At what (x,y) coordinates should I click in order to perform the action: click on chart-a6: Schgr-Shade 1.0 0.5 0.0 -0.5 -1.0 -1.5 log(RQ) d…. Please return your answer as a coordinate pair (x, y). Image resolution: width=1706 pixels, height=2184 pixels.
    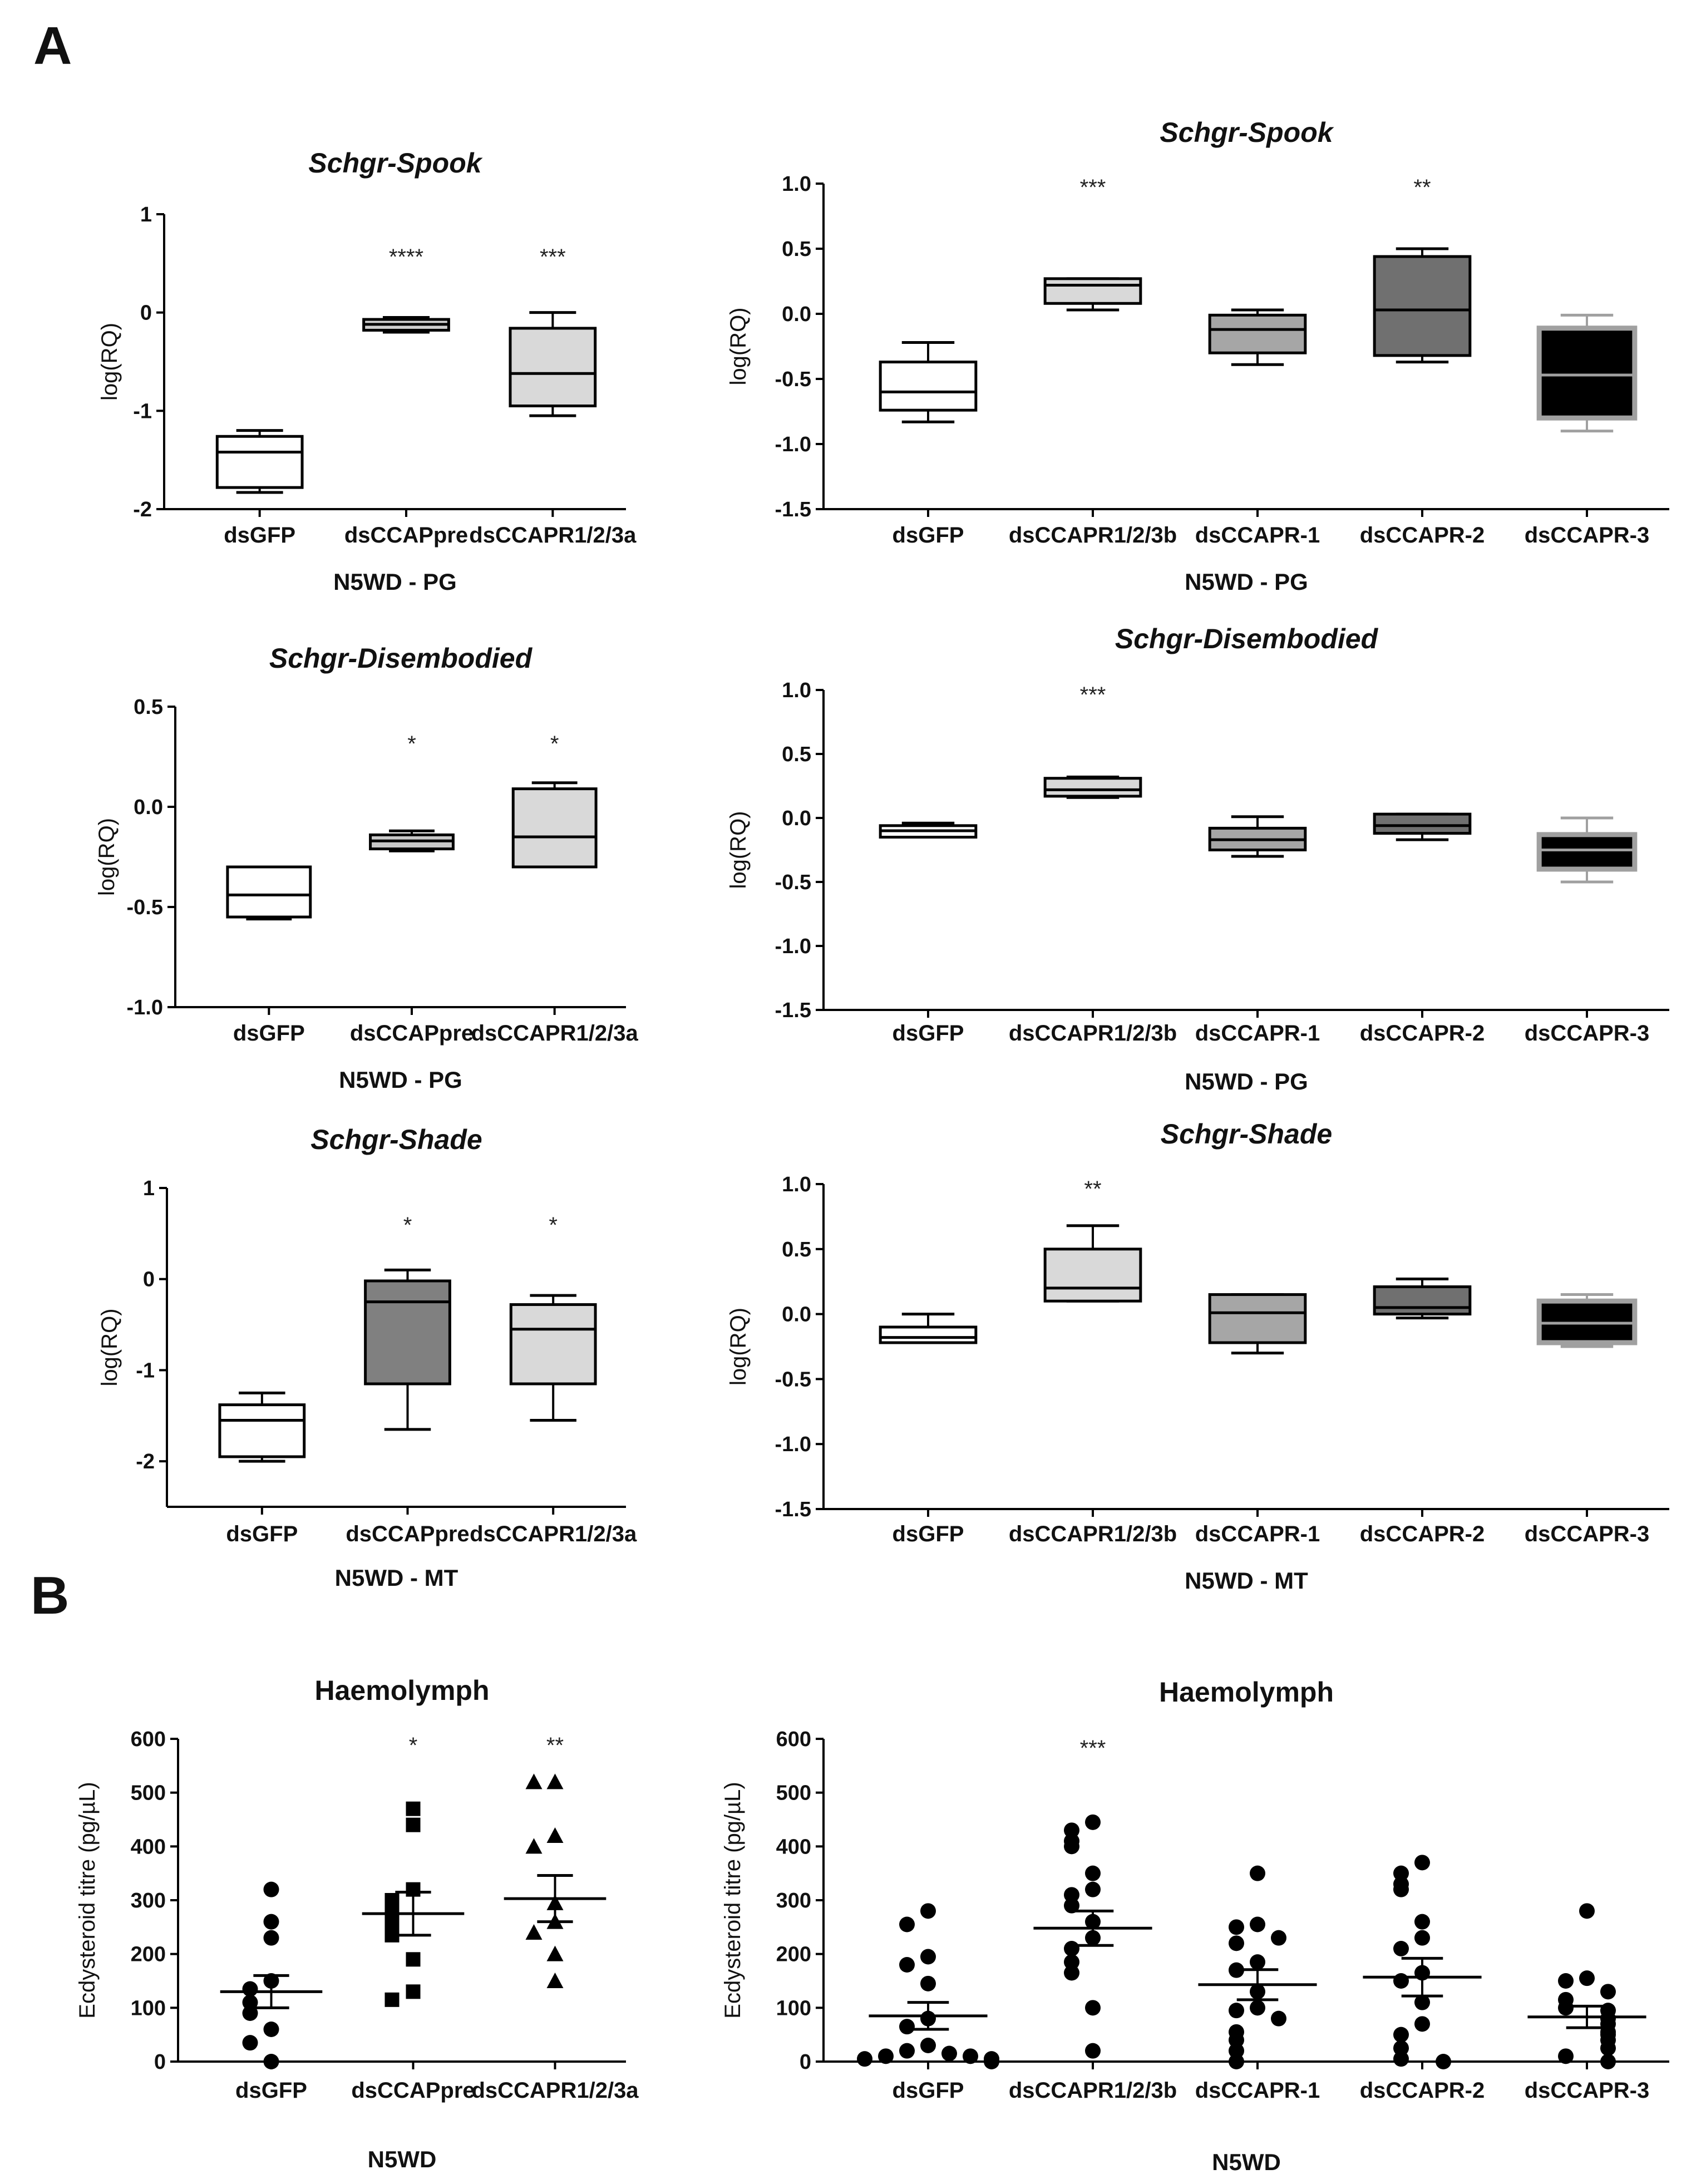
    Looking at the image, I should click on (1197, 1356).